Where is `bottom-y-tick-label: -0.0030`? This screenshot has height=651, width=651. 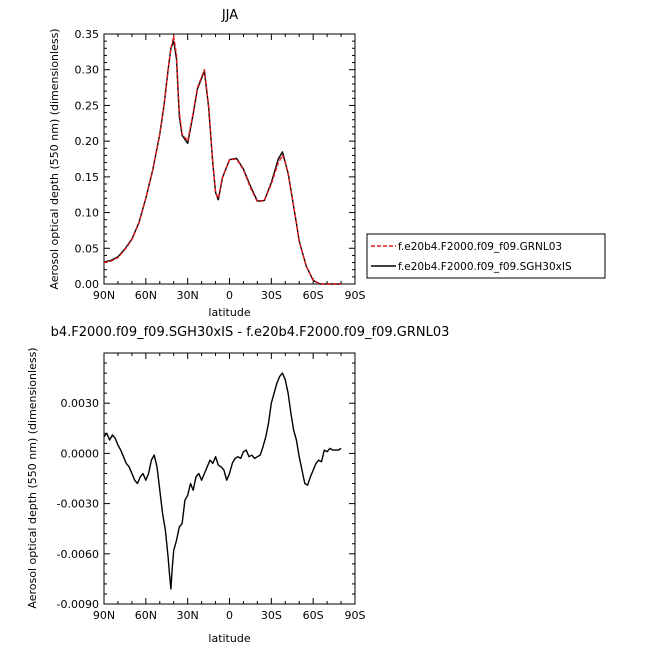 bottom-y-tick-label: -0.0030 is located at coordinates (78, 504).